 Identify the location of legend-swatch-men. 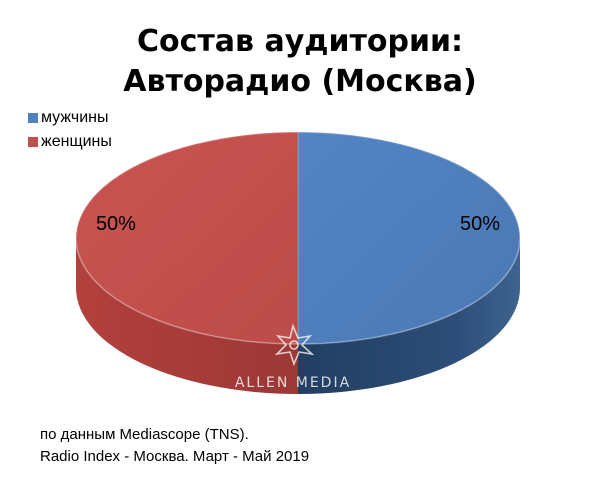
(33, 118).